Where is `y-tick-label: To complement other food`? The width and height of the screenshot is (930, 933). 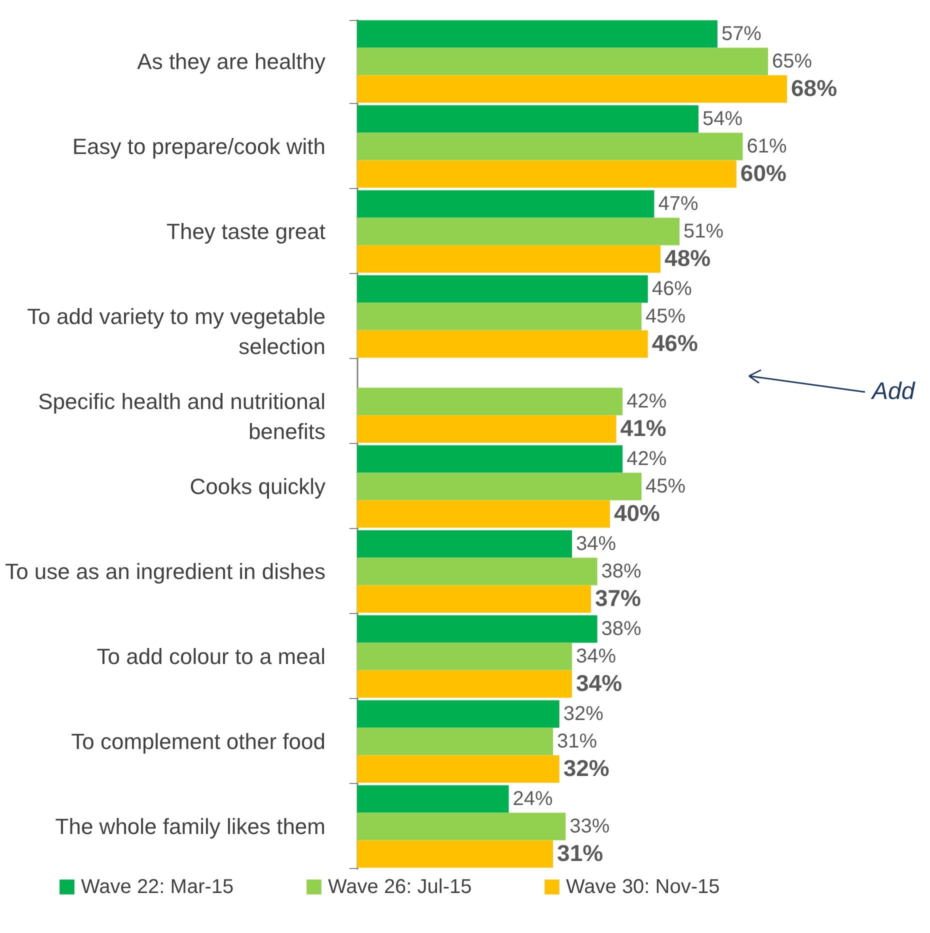
y-tick-label: To complement other food is located at coordinates (198, 741).